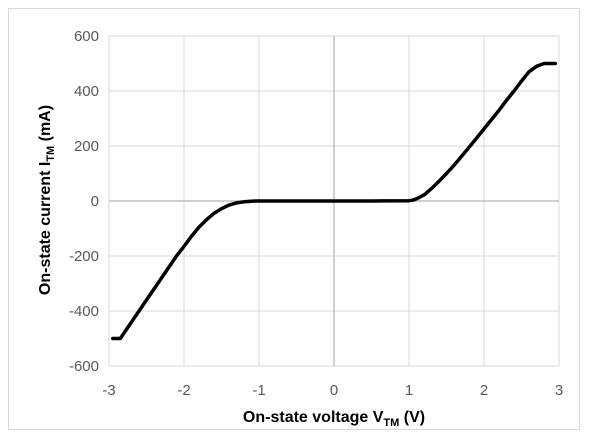  I want to click on y-tick-label: 200, so click(86, 146).